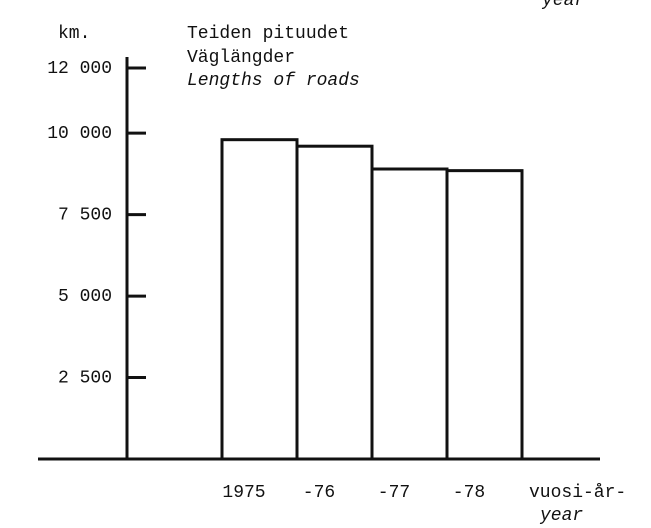 The image size is (651, 528). What do you see at coordinates (85, 297) in the screenshot?
I see `y-tick-label: 5 000` at bounding box center [85, 297].